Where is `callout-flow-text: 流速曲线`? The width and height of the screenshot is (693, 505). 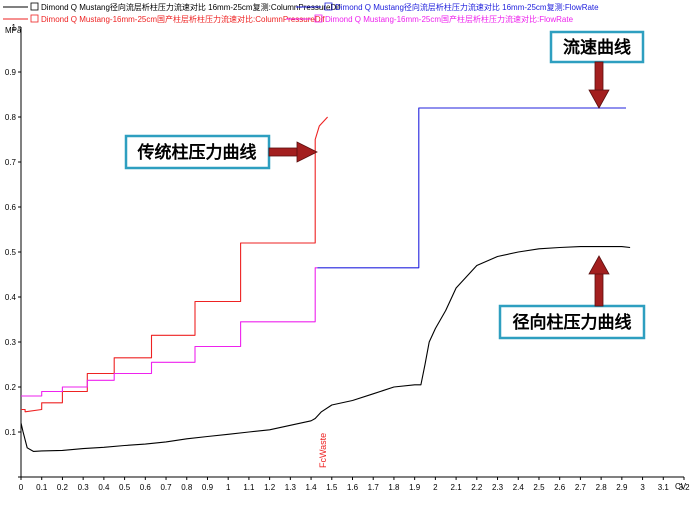
callout-flow-text: 流速曲线 is located at coordinates (597, 47).